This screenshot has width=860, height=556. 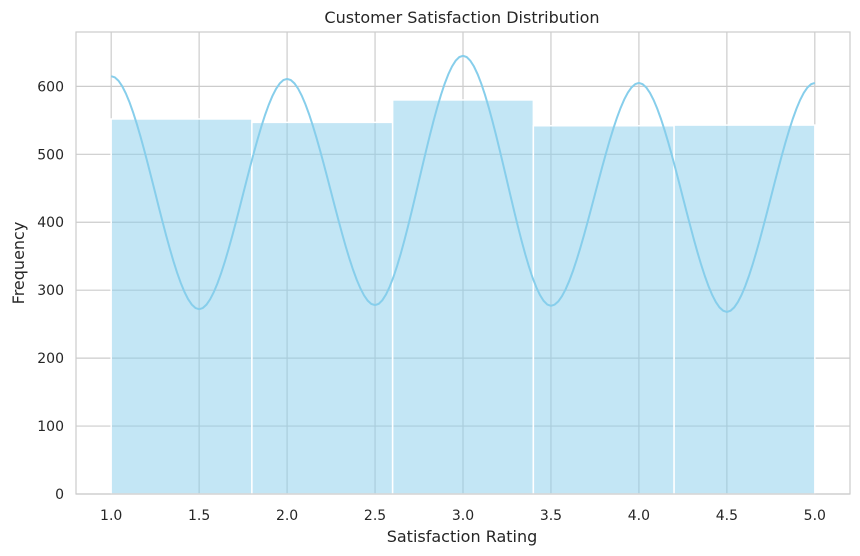 I want to click on x-tick-label: 4.5, so click(x=727, y=516).